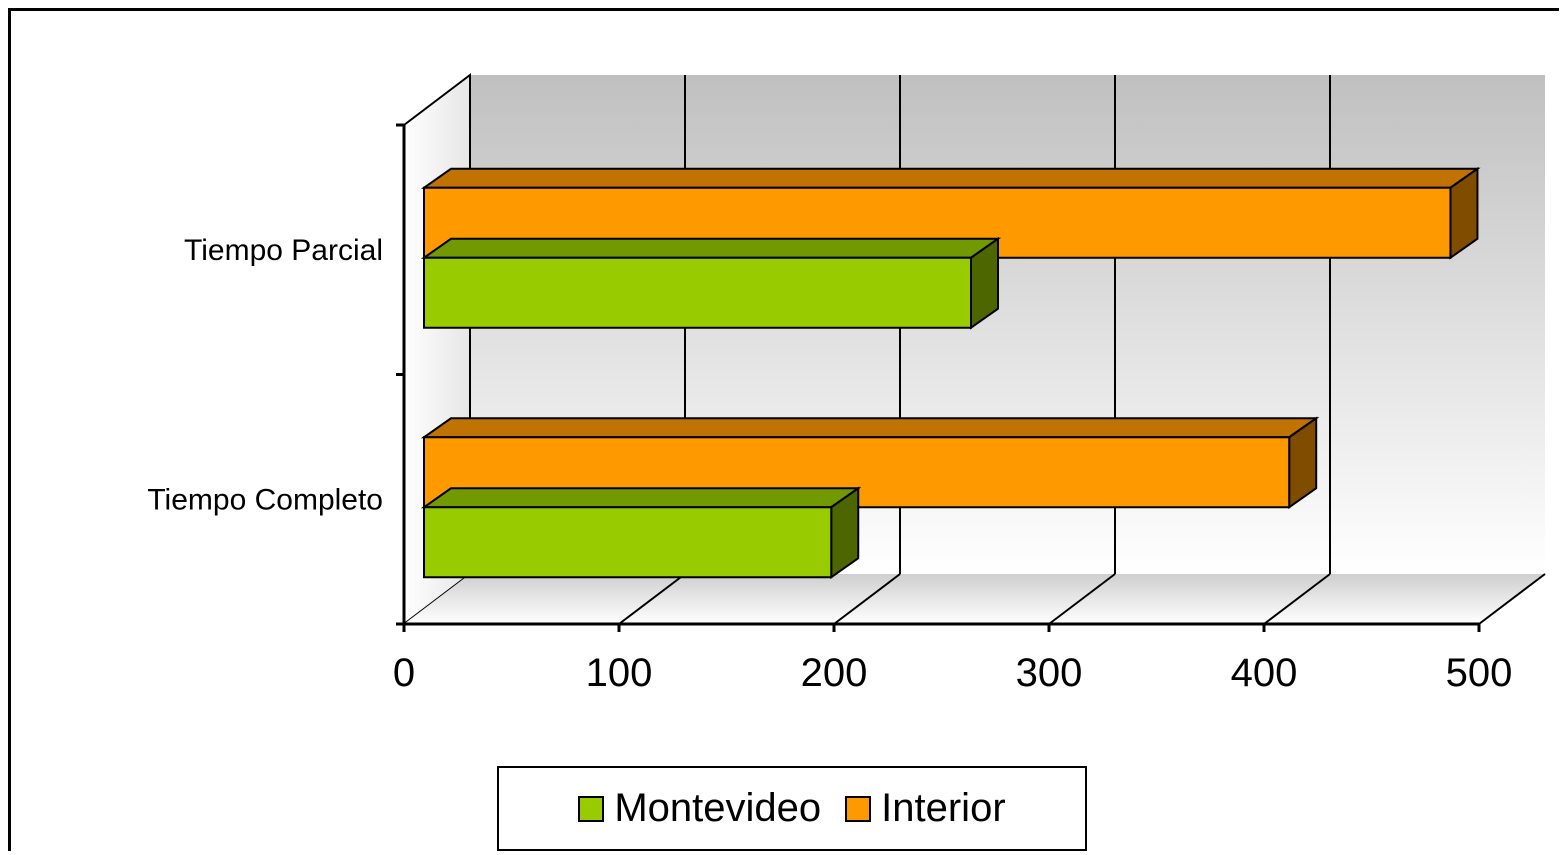 The image size is (1563, 855). Describe the element at coordinates (950, 178) in the screenshot. I see `bar-top-interior-tiempo-parcial` at that location.